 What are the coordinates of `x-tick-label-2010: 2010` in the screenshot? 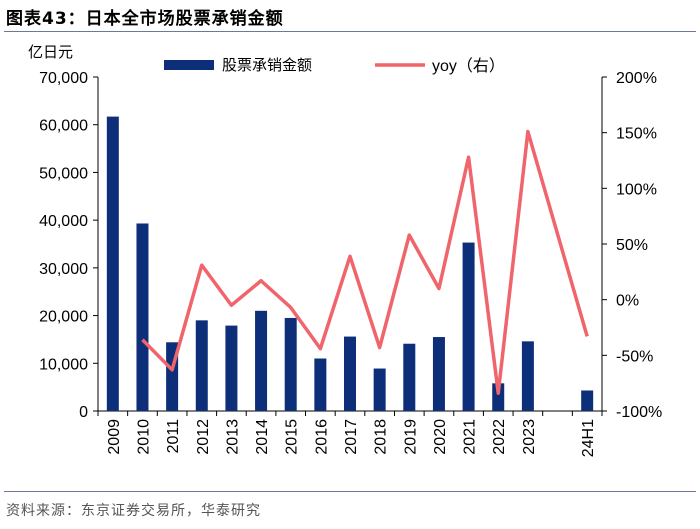 It's located at (143, 437).